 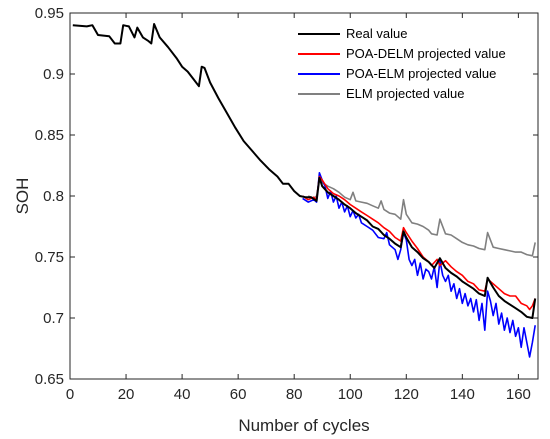 I want to click on y-tick-label: 0.95, so click(x=49, y=13).